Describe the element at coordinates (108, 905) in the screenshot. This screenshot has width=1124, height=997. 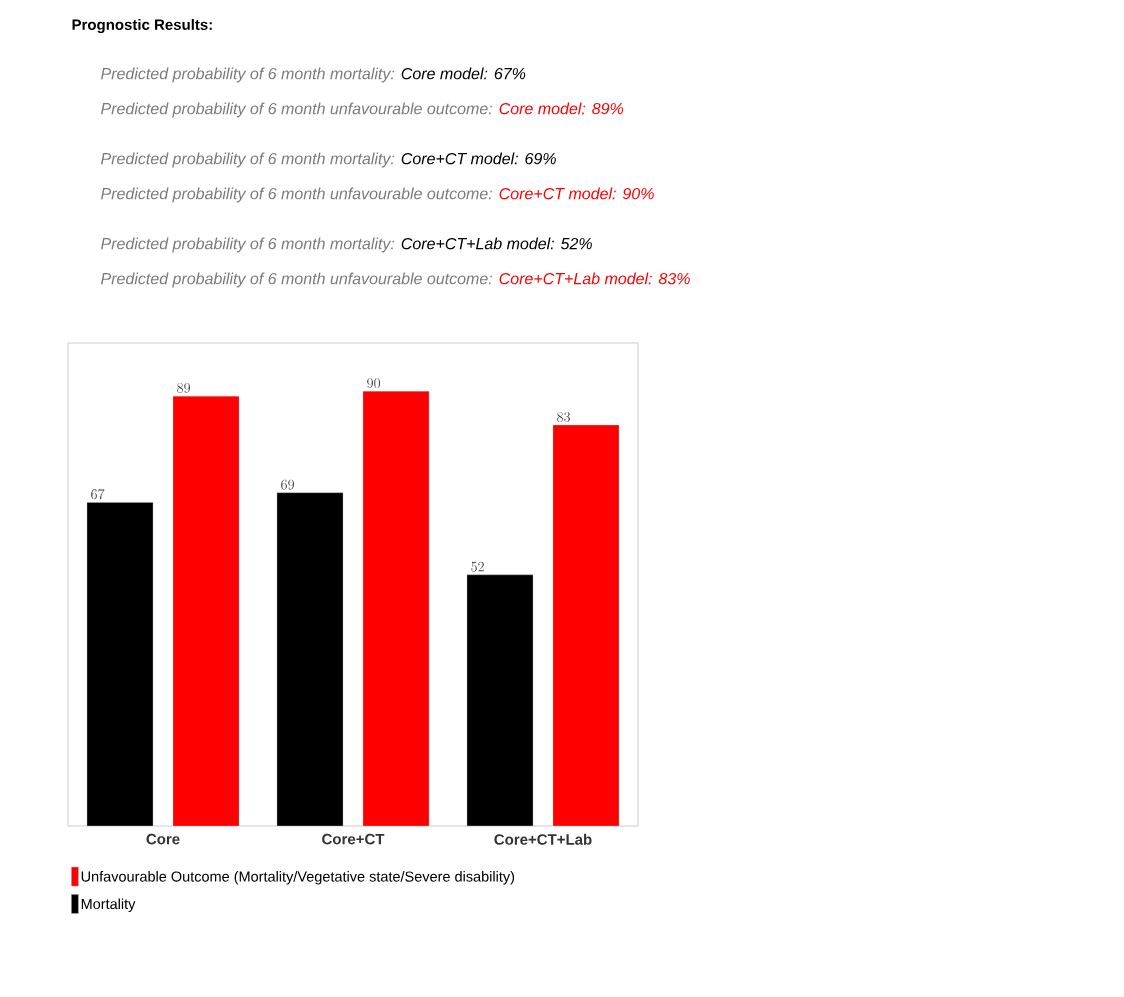
I see `legend-label: Mortality` at that location.